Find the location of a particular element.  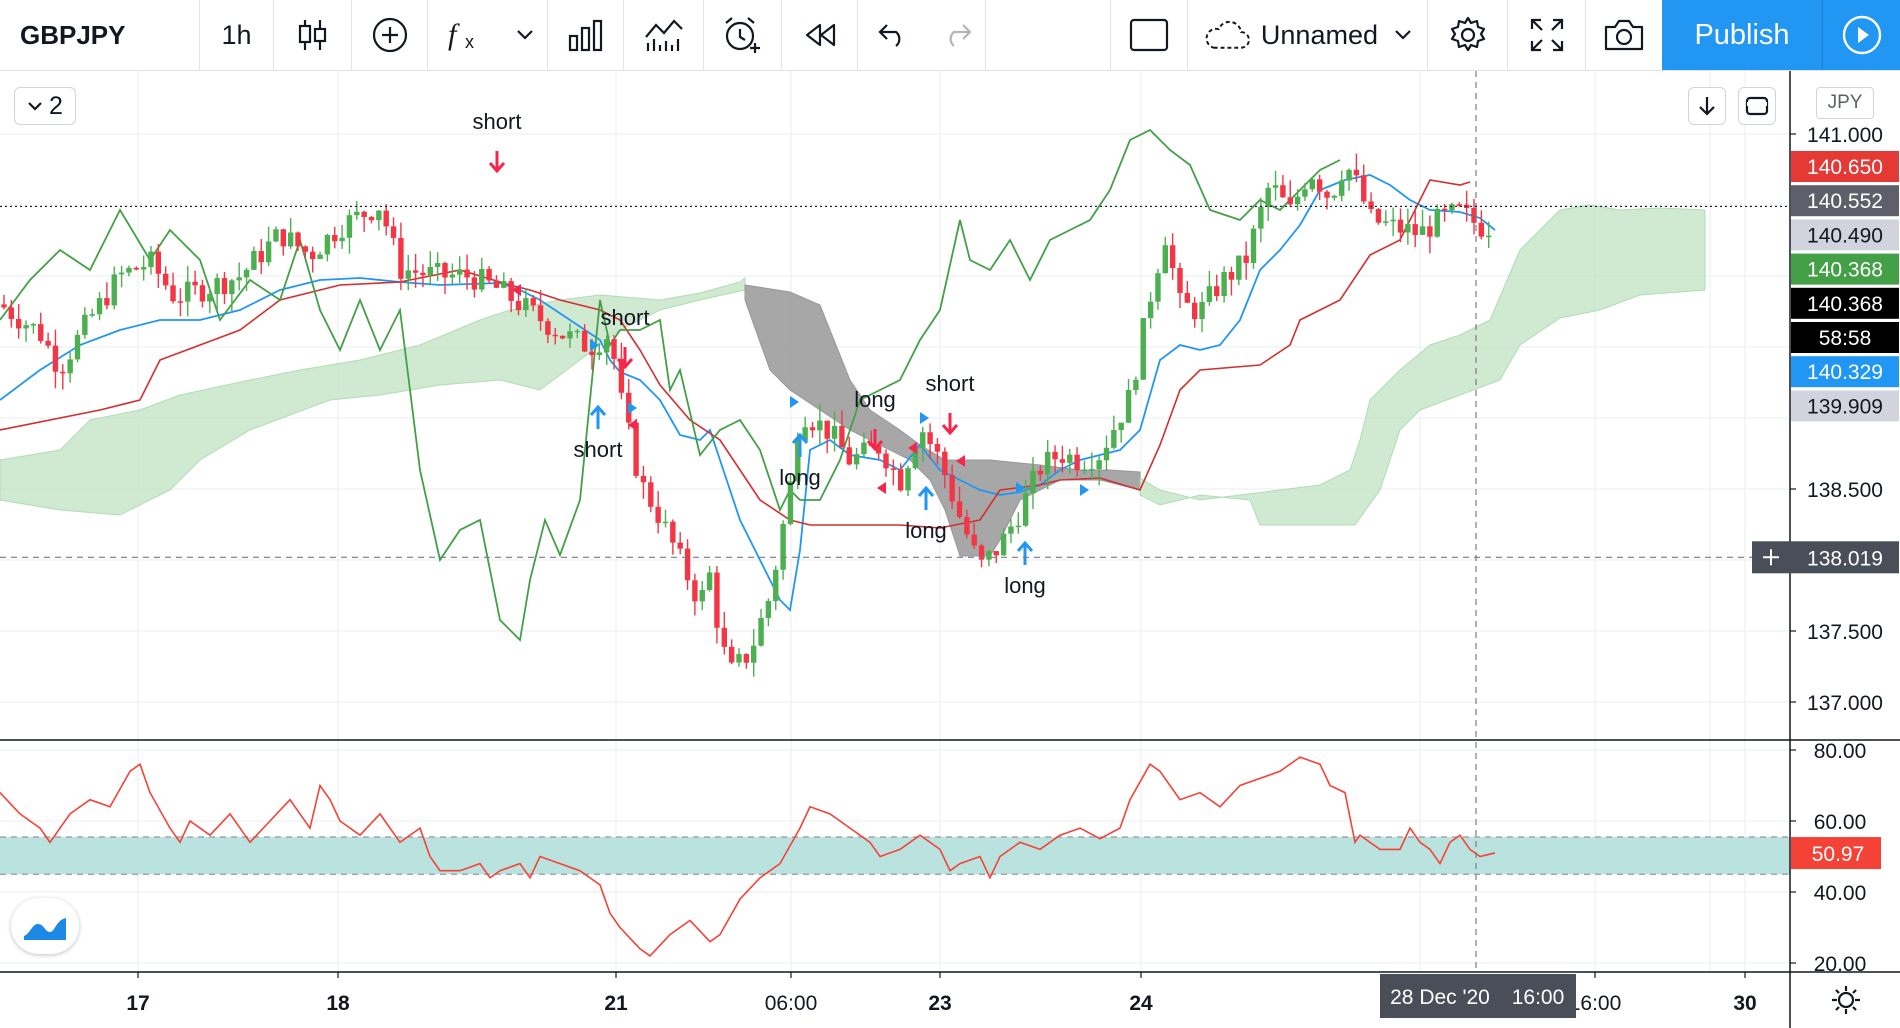

layout-button is located at coordinates (1149, 35).